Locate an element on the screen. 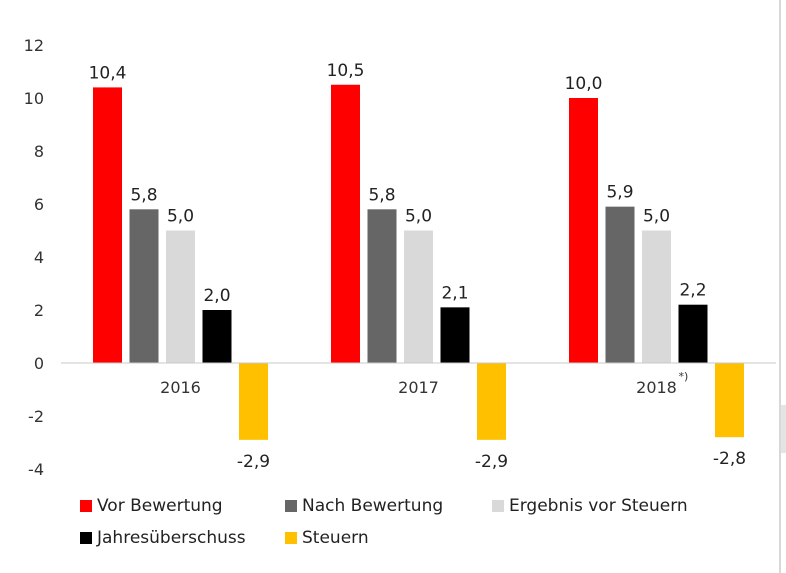  data-label: 2,1 is located at coordinates (454, 293).